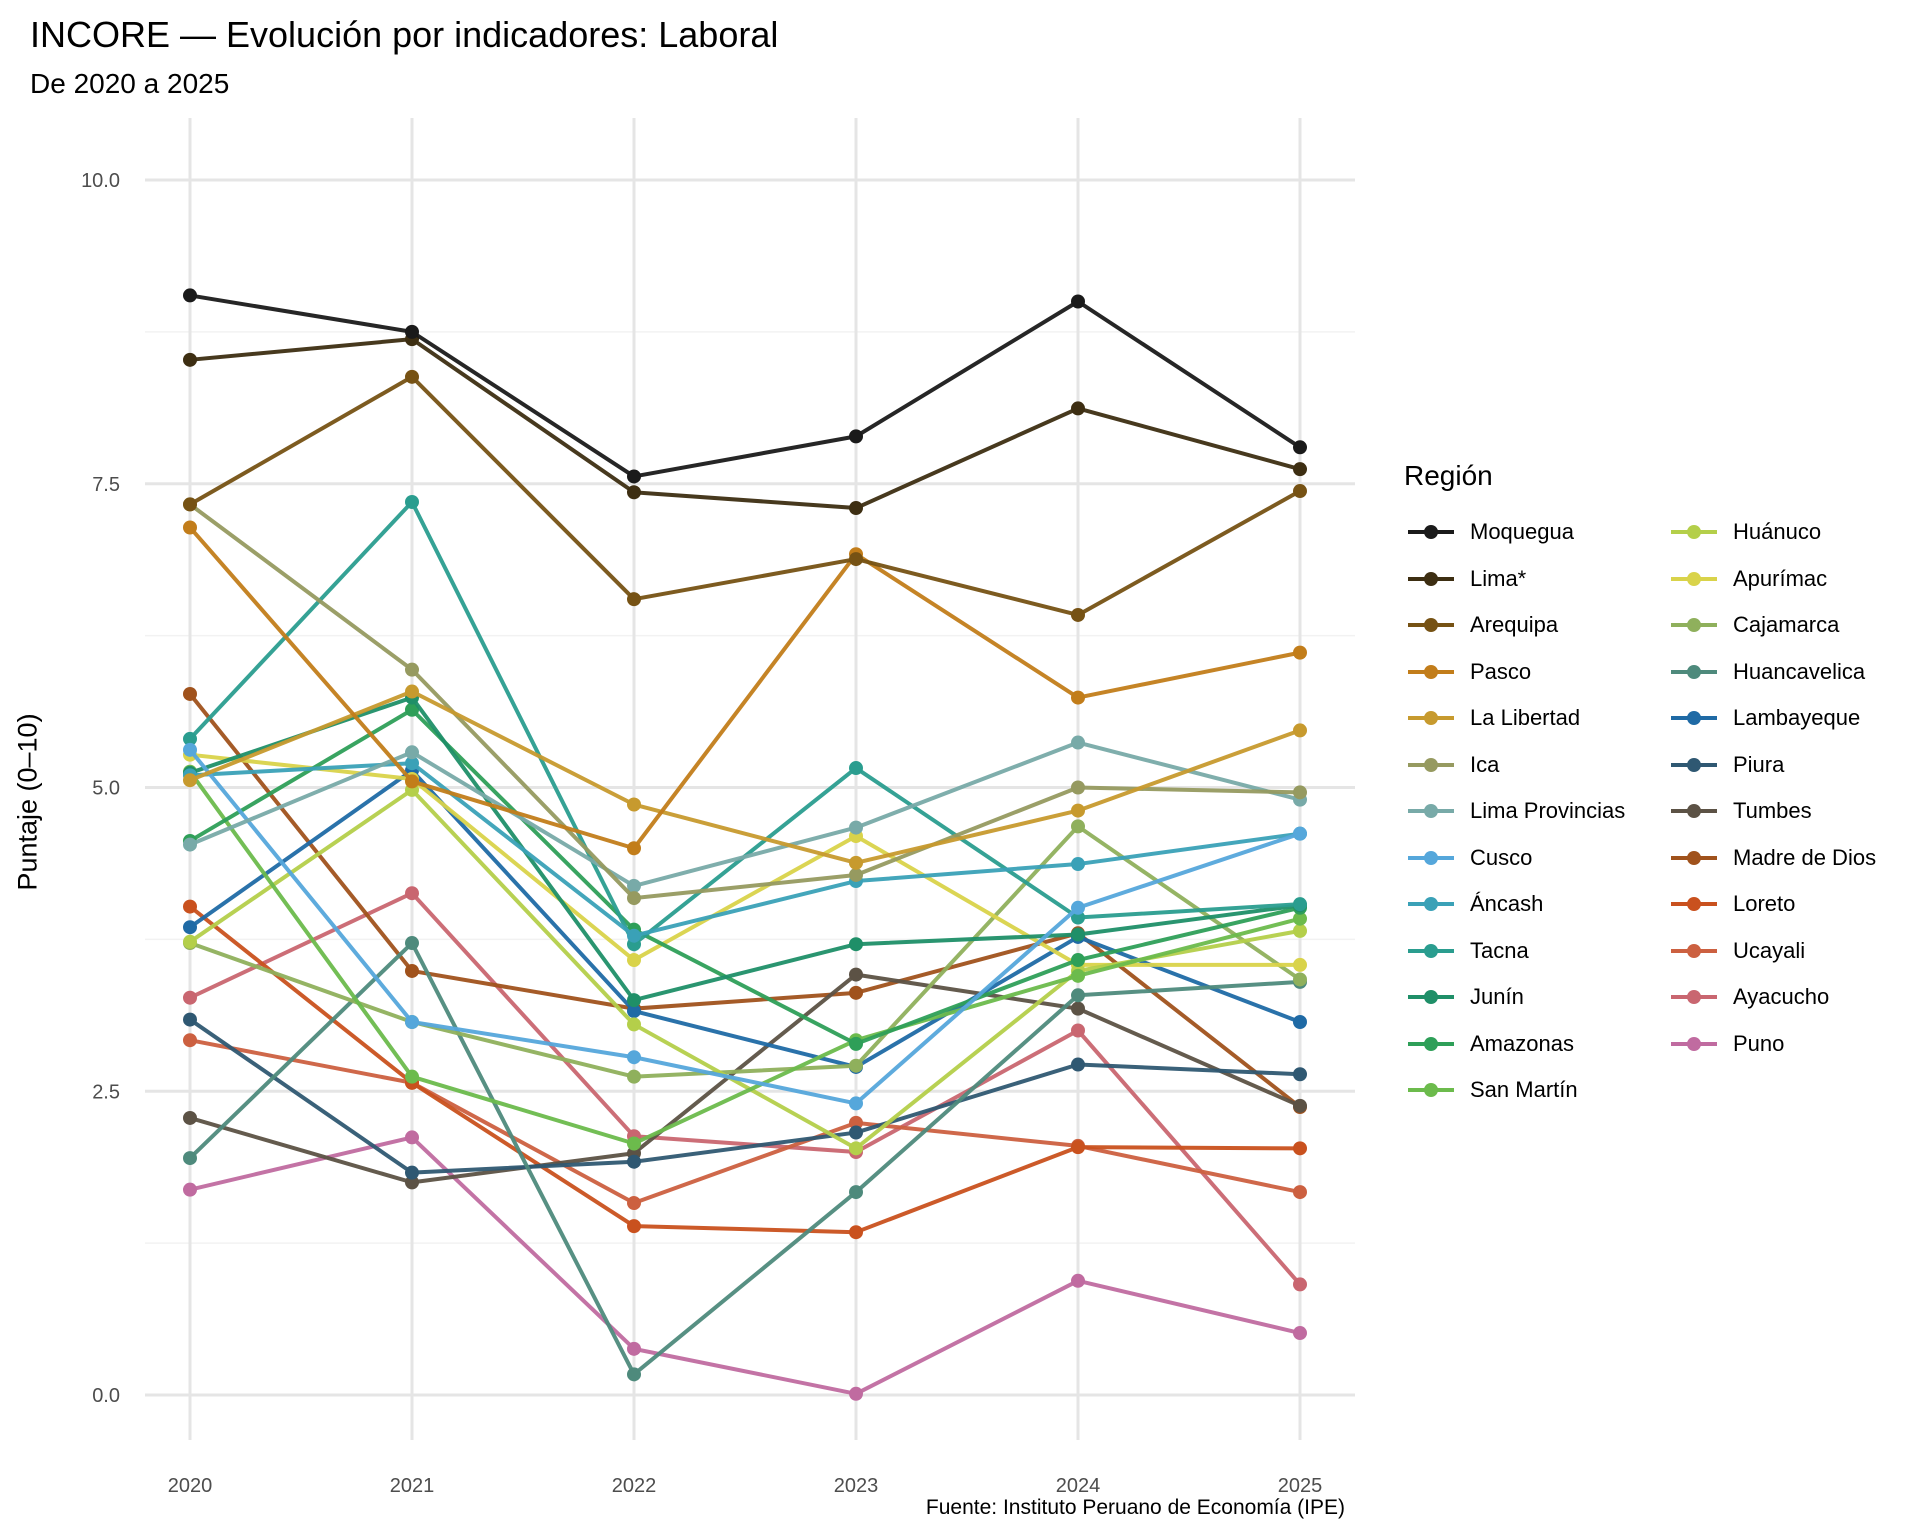  I want to click on x-tick-label: 2023, so click(856, 1486).